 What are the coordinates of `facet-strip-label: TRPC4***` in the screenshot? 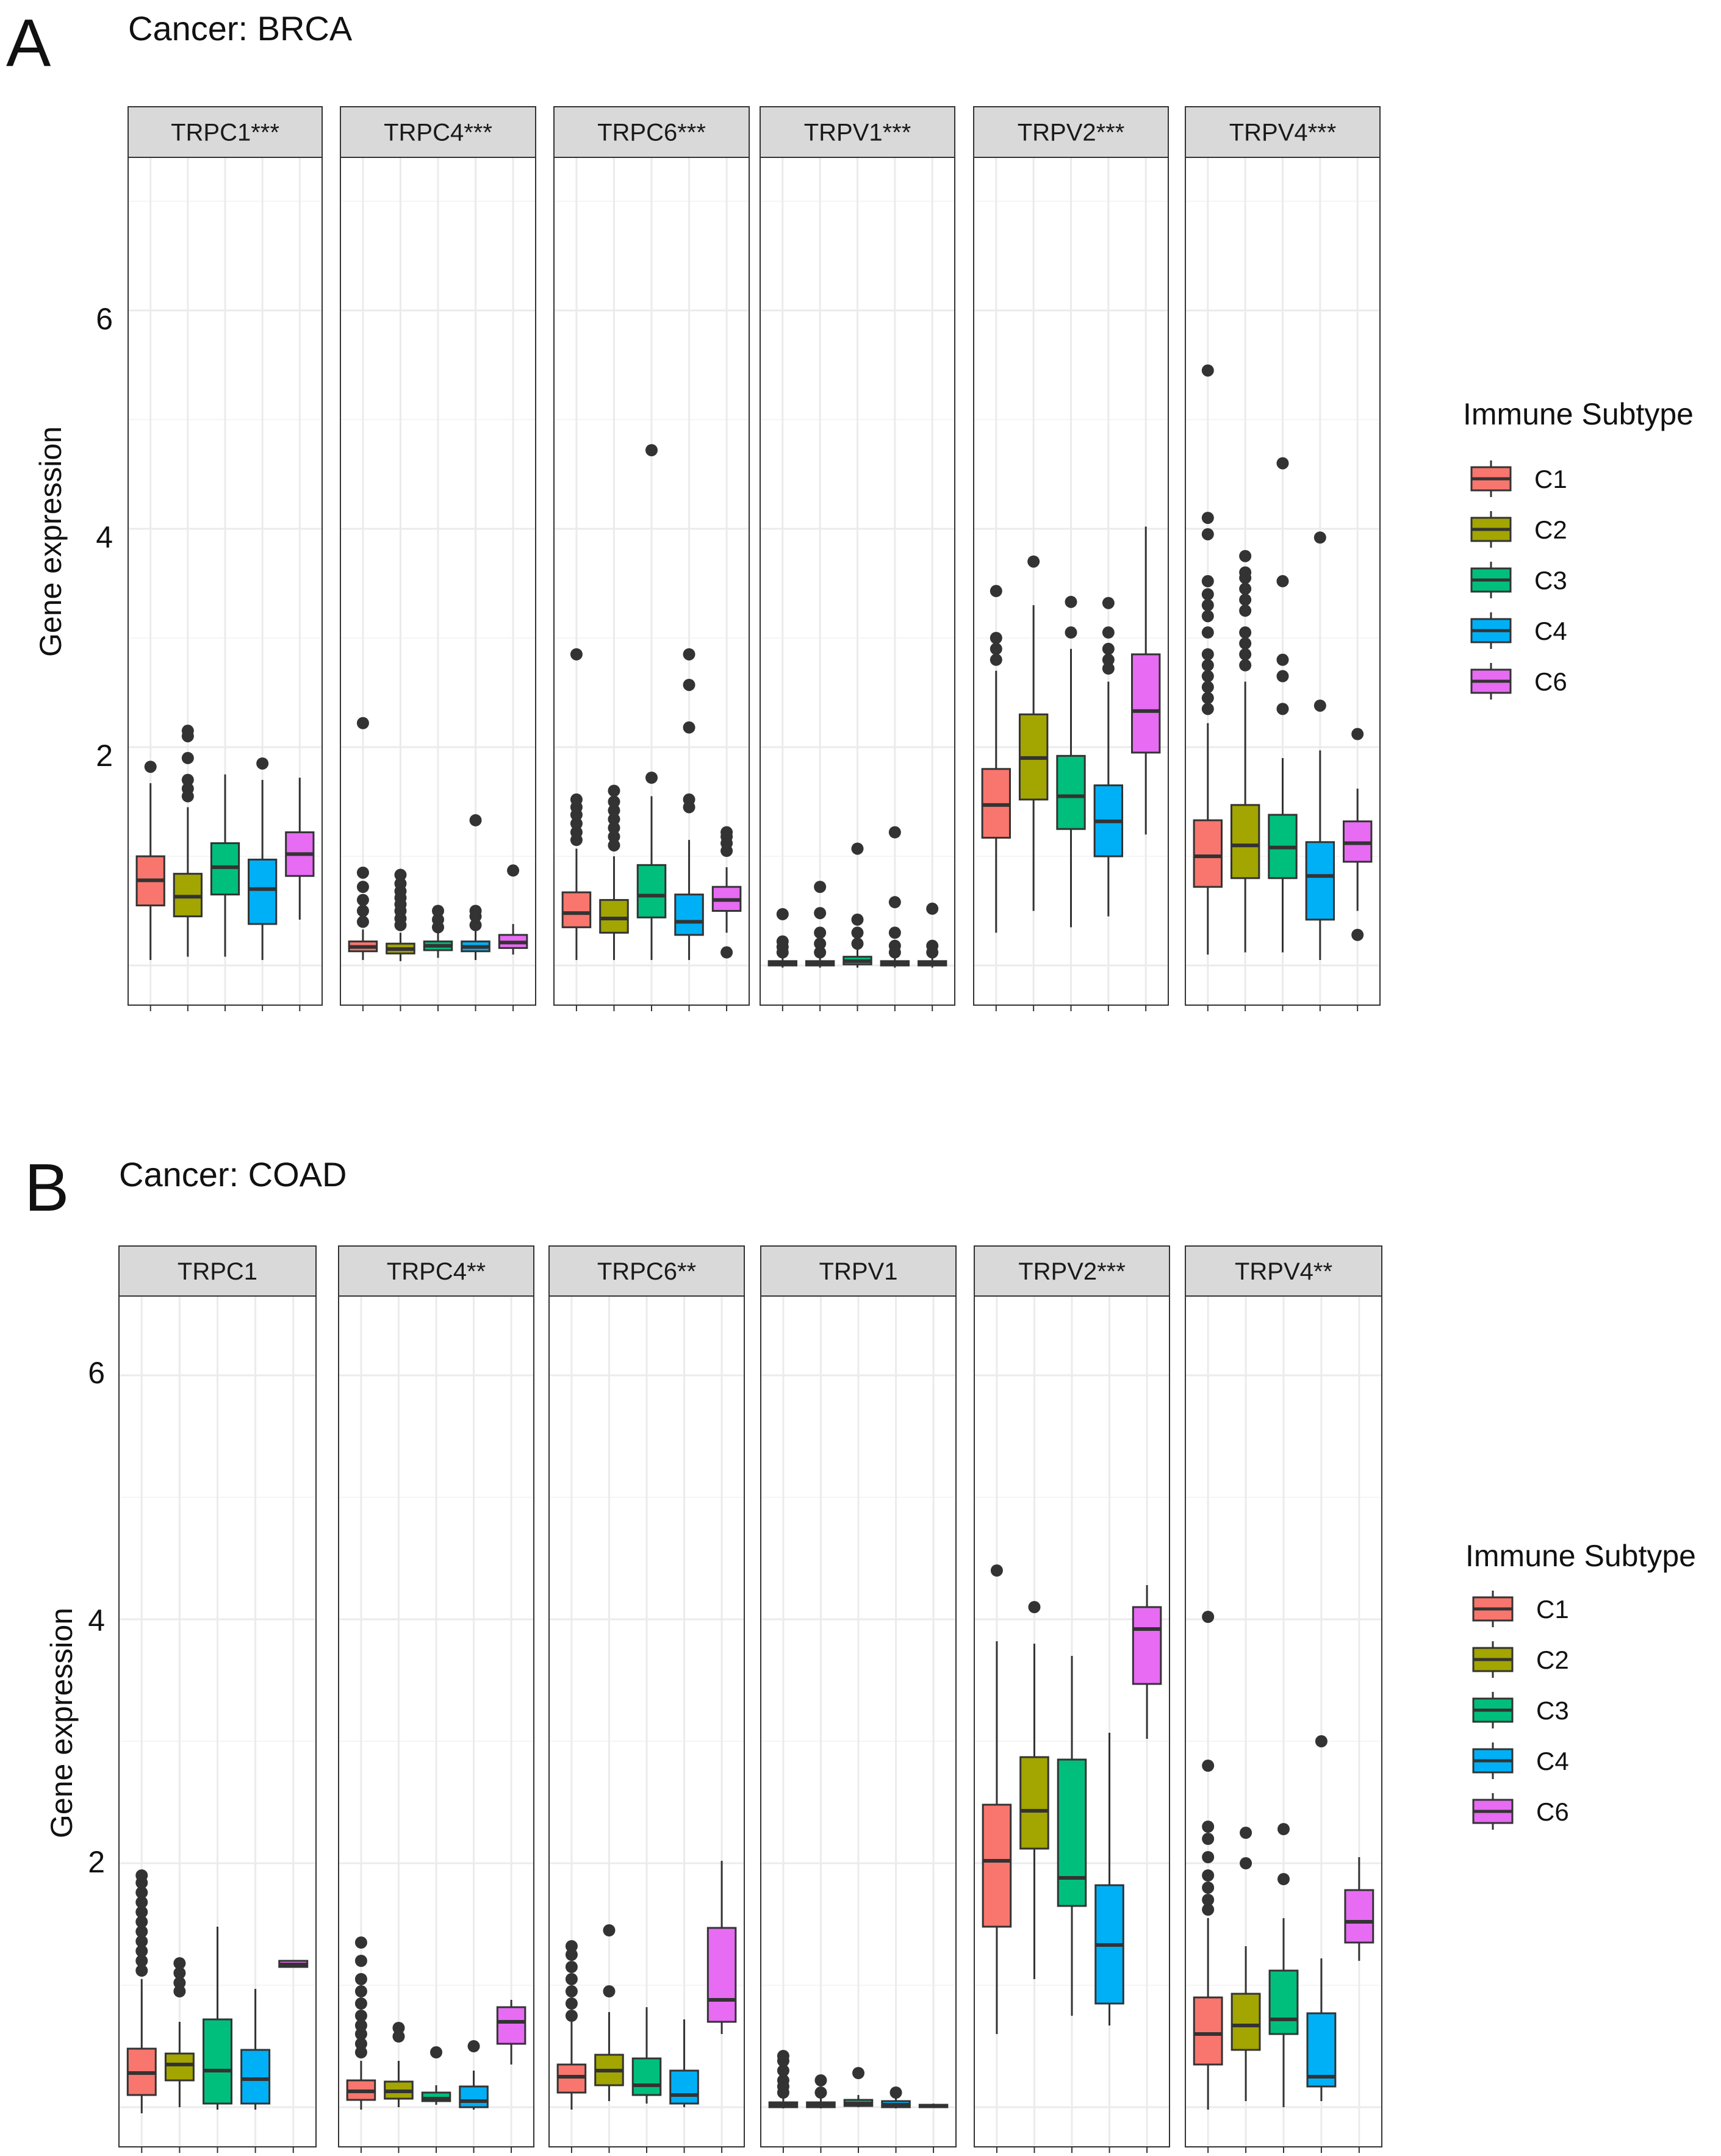 It's located at (438, 133).